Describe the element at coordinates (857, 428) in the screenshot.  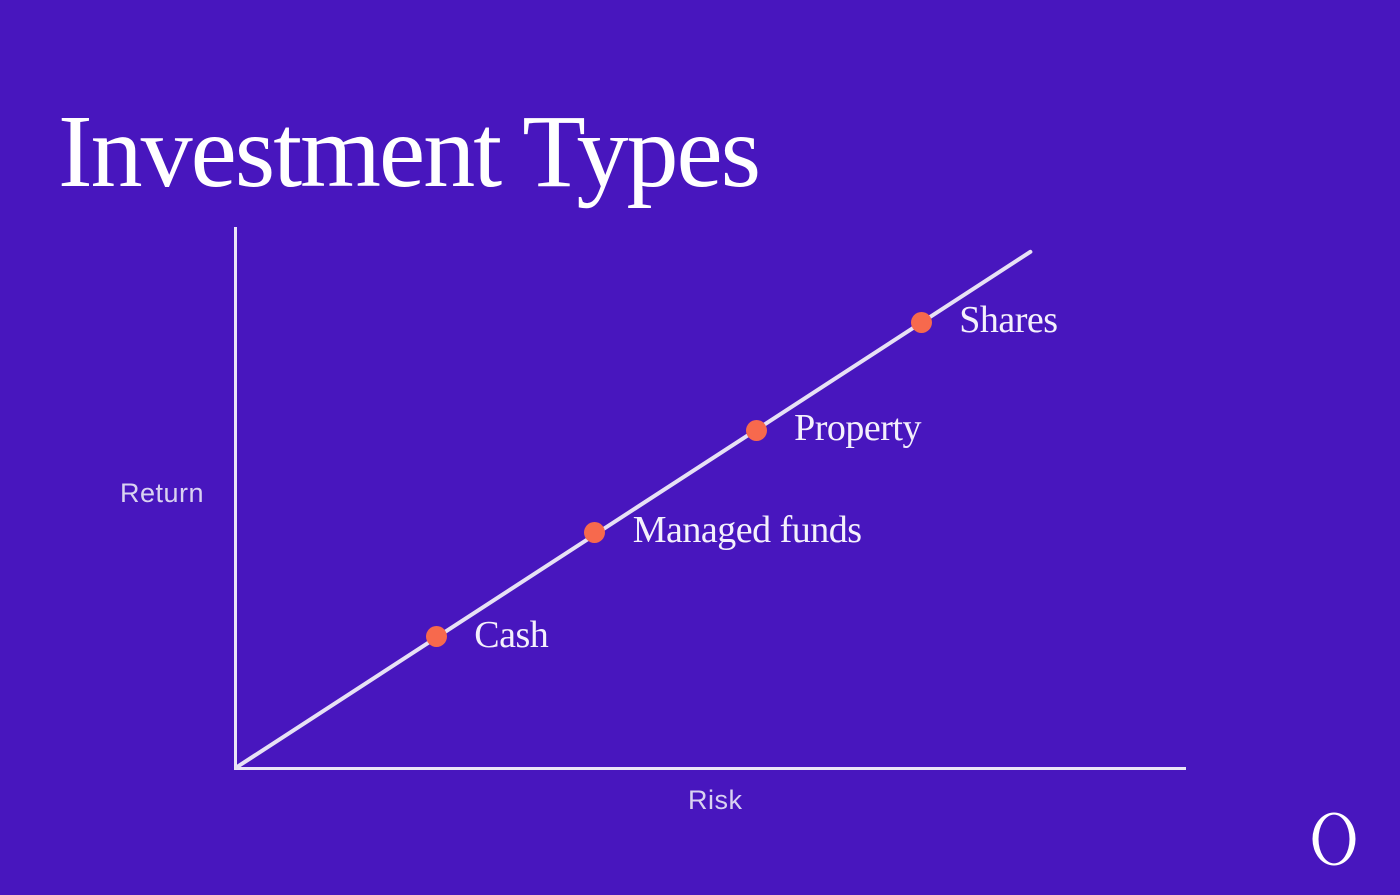
I see `point-label-property: Property` at that location.